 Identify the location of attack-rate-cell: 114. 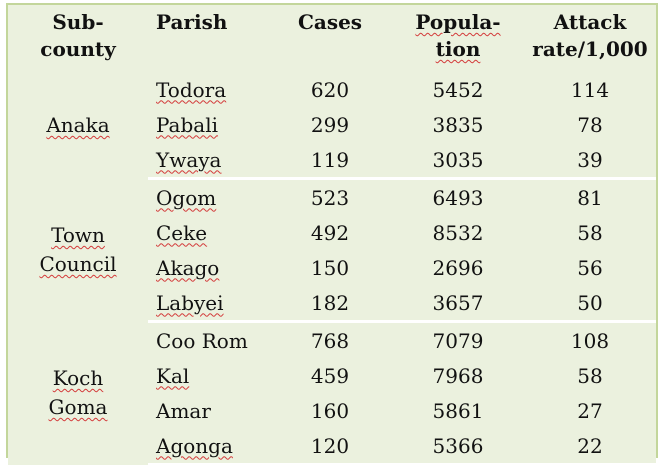
(590, 89).